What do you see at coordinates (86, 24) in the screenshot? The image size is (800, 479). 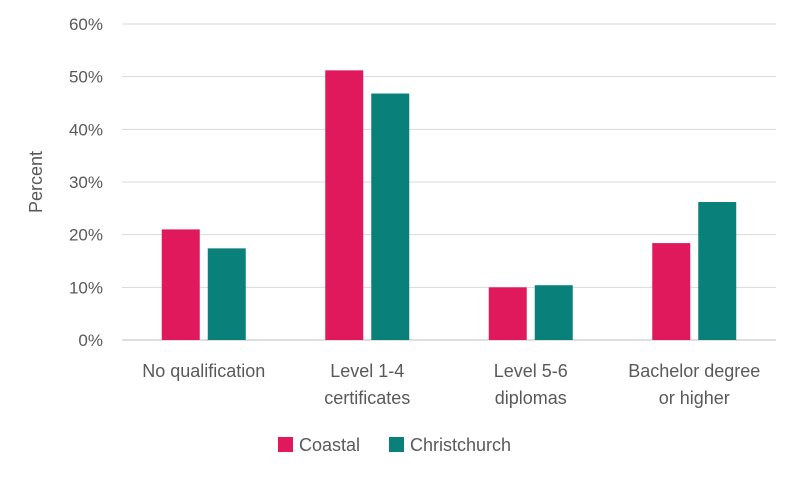 I see `y-tick-label: 60%` at bounding box center [86, 24].